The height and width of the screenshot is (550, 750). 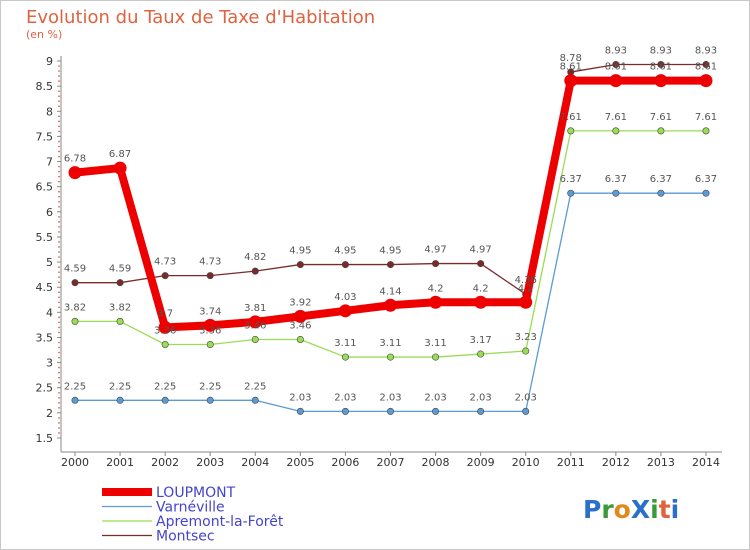 What do you see at coordinates (390, 291) in the screenshot?
I see `data-label: 4.14` at bounding box center [390, 291].